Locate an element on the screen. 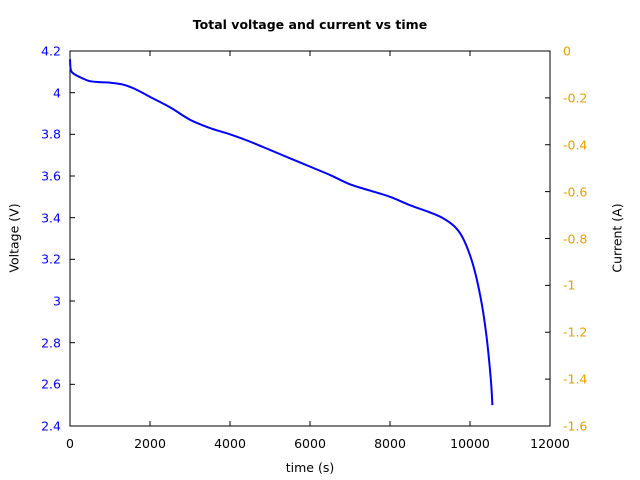 This screenshot has width=640, height=480. y-right-tick-label: -1 is located at coordinates (569, 285).